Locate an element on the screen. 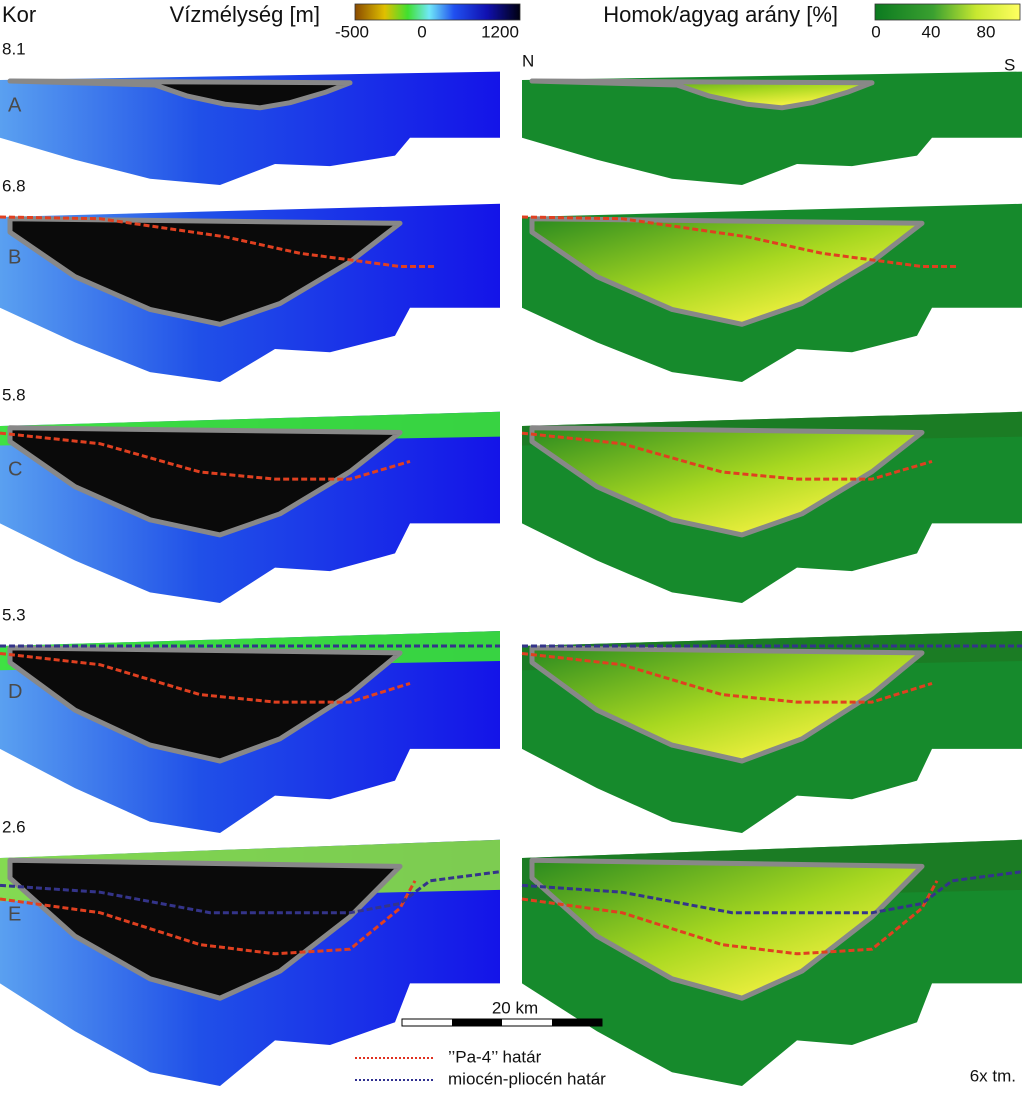  south-label: S is located at coordinates (1009, 64).